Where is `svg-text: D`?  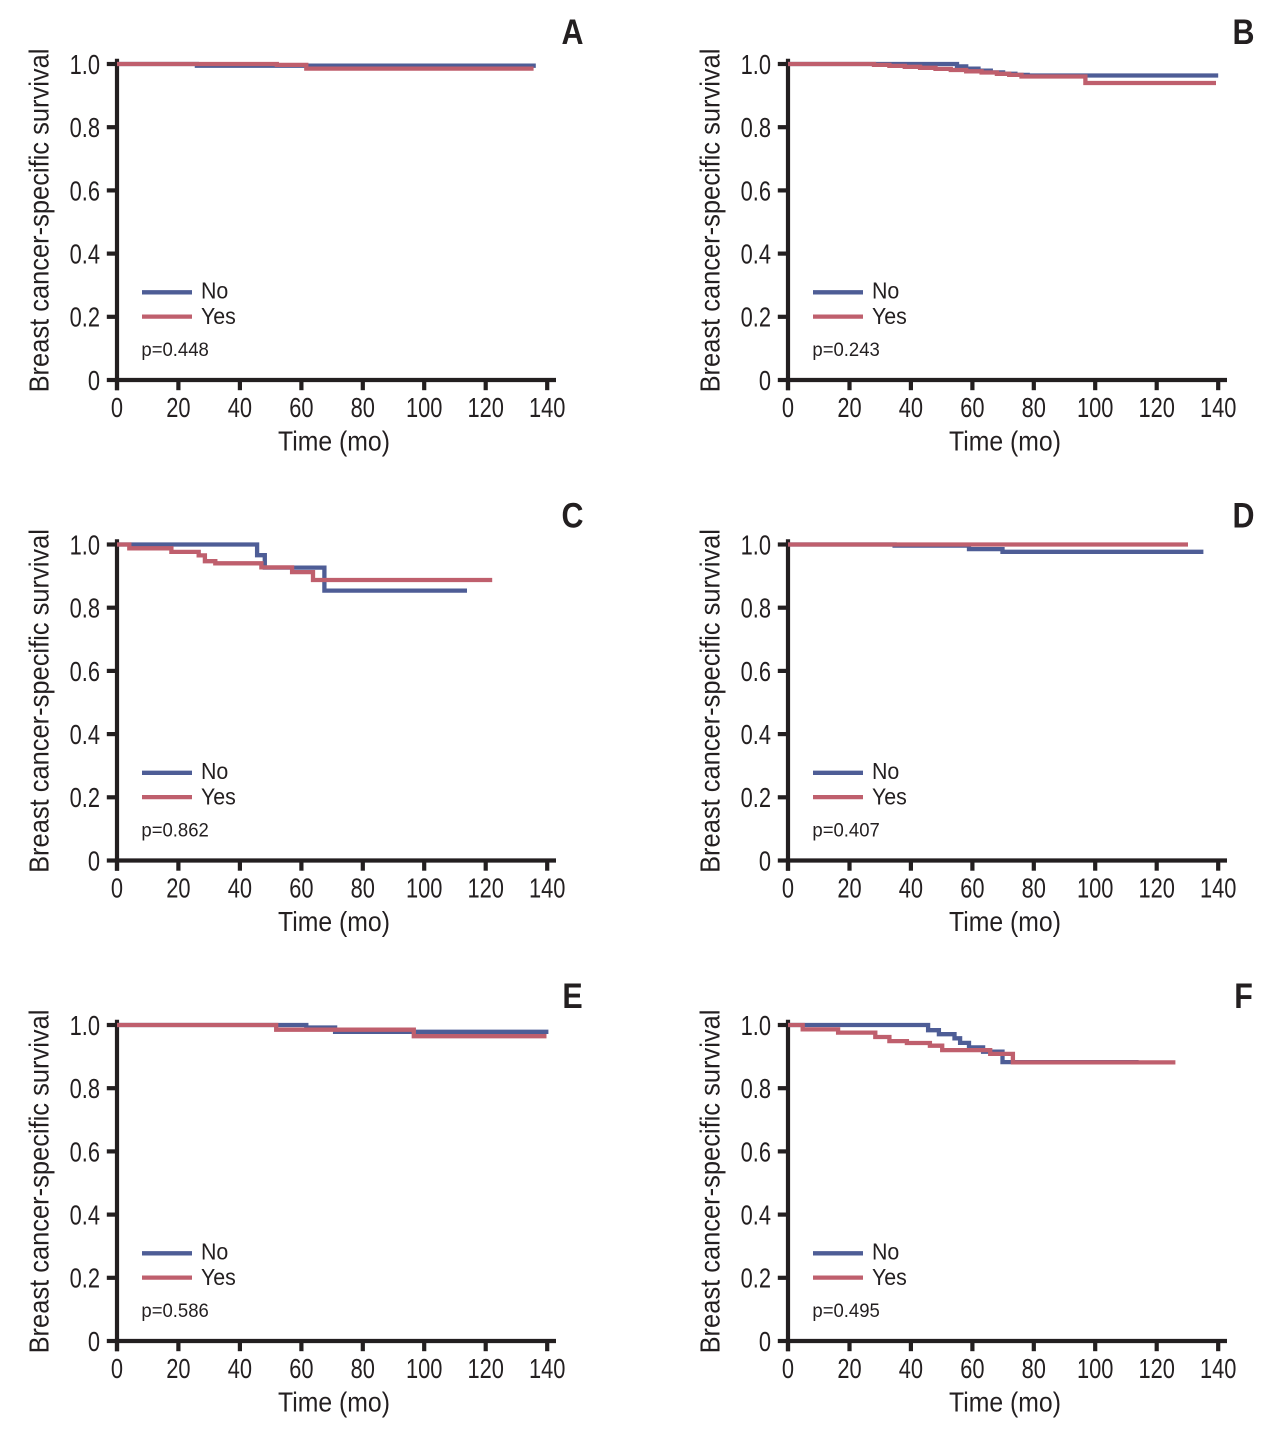
svg-text: D is located at coordinates (1244, 514).